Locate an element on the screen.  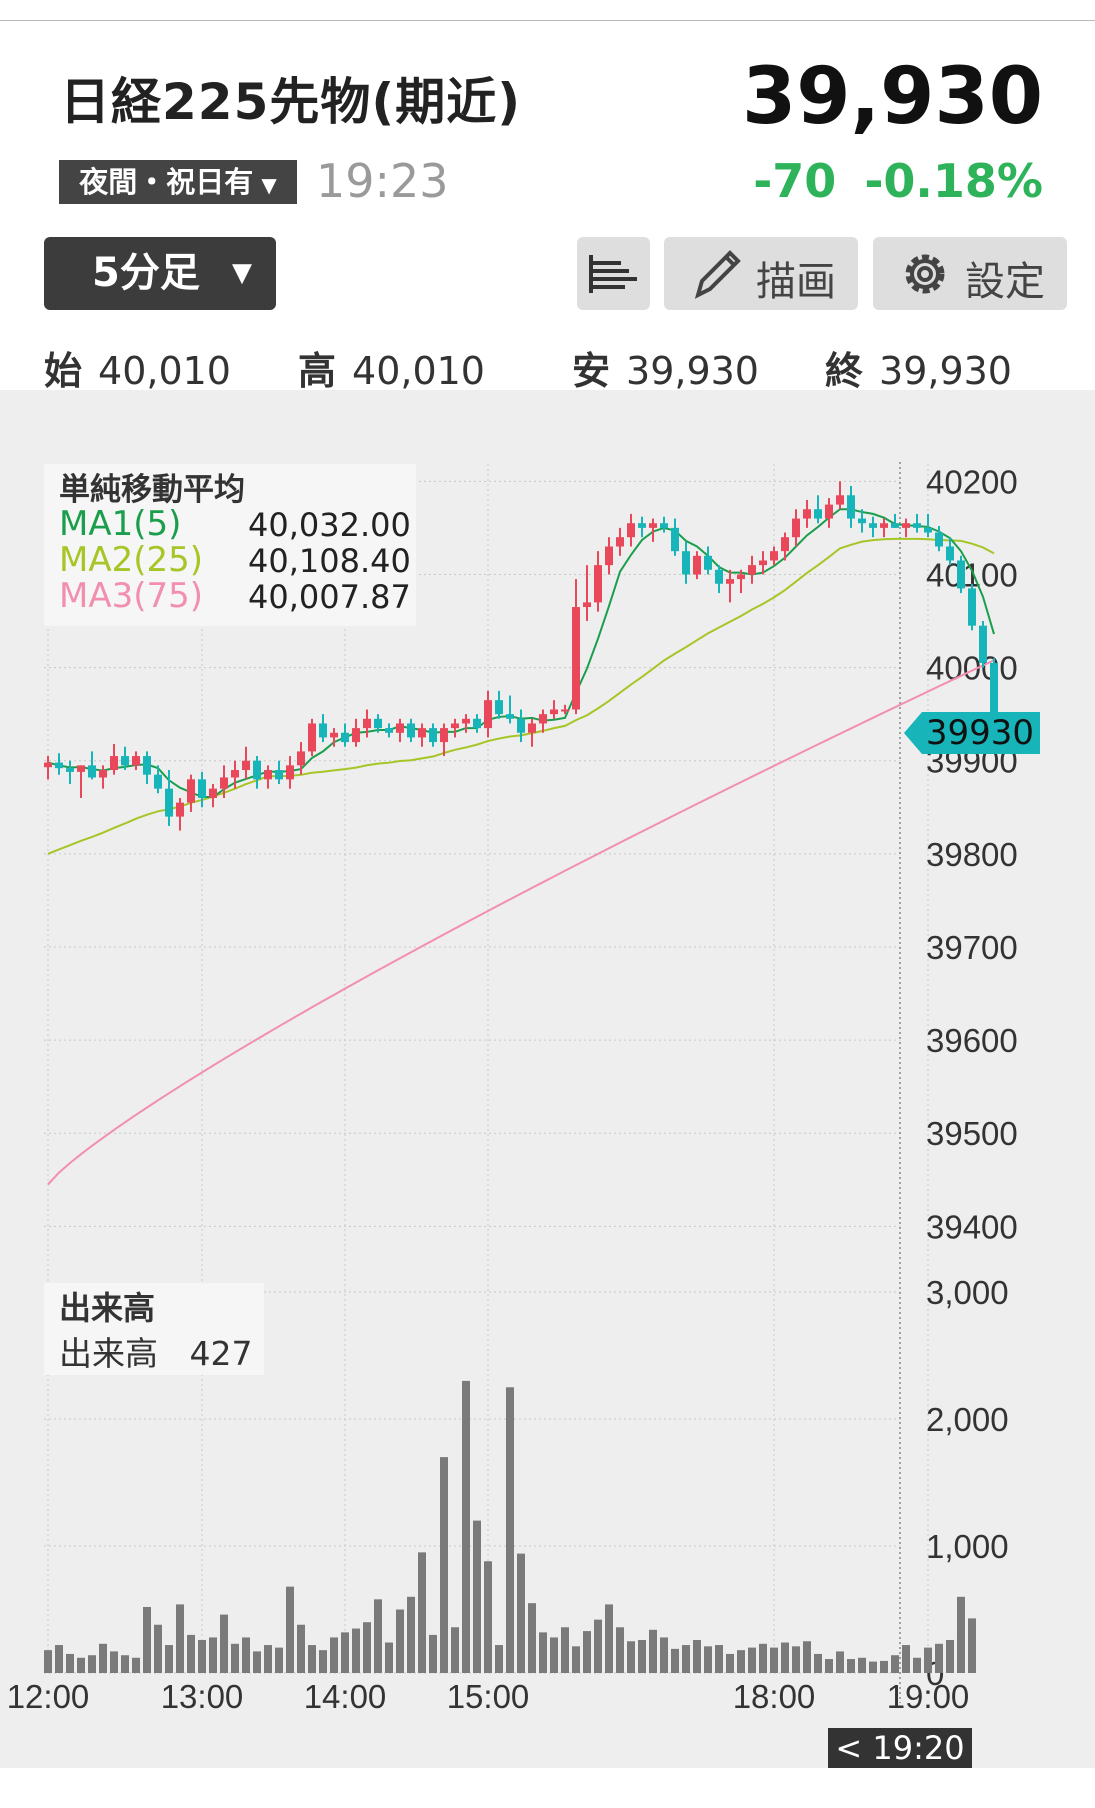
time-tick-label: 15:00 is located at coordinates (488, 1696).